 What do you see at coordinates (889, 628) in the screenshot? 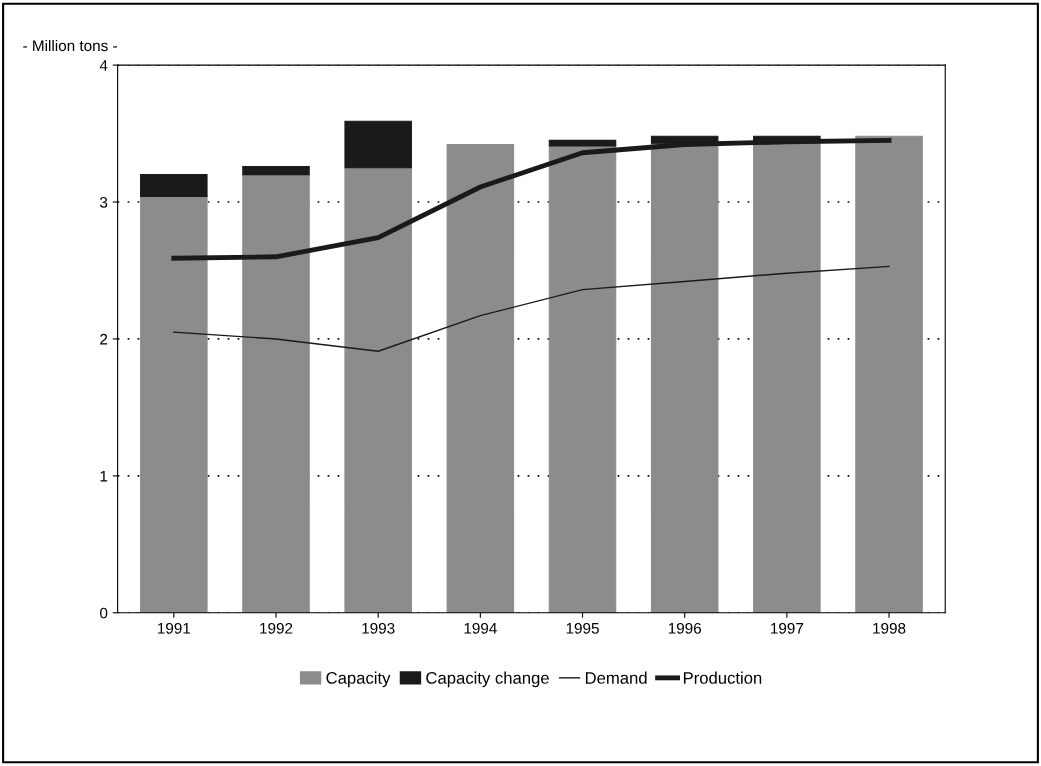
I see `x-tick-label: 1998` at bounding box center [889, 628].